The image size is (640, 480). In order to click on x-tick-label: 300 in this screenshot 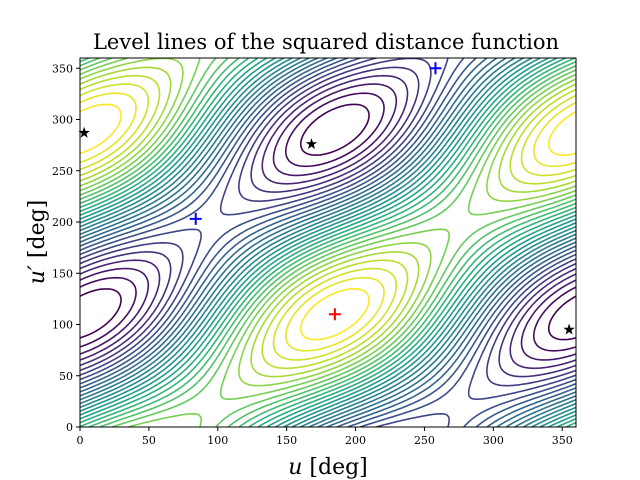, I will do `click(493, 440)`.